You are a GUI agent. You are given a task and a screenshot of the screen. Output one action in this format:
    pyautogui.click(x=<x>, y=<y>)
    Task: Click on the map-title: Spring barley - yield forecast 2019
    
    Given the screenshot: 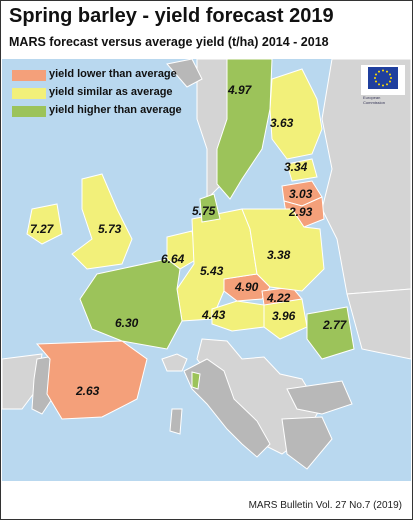 What is the action you would take?
    pyautogui.click(x=171, y=16)
    